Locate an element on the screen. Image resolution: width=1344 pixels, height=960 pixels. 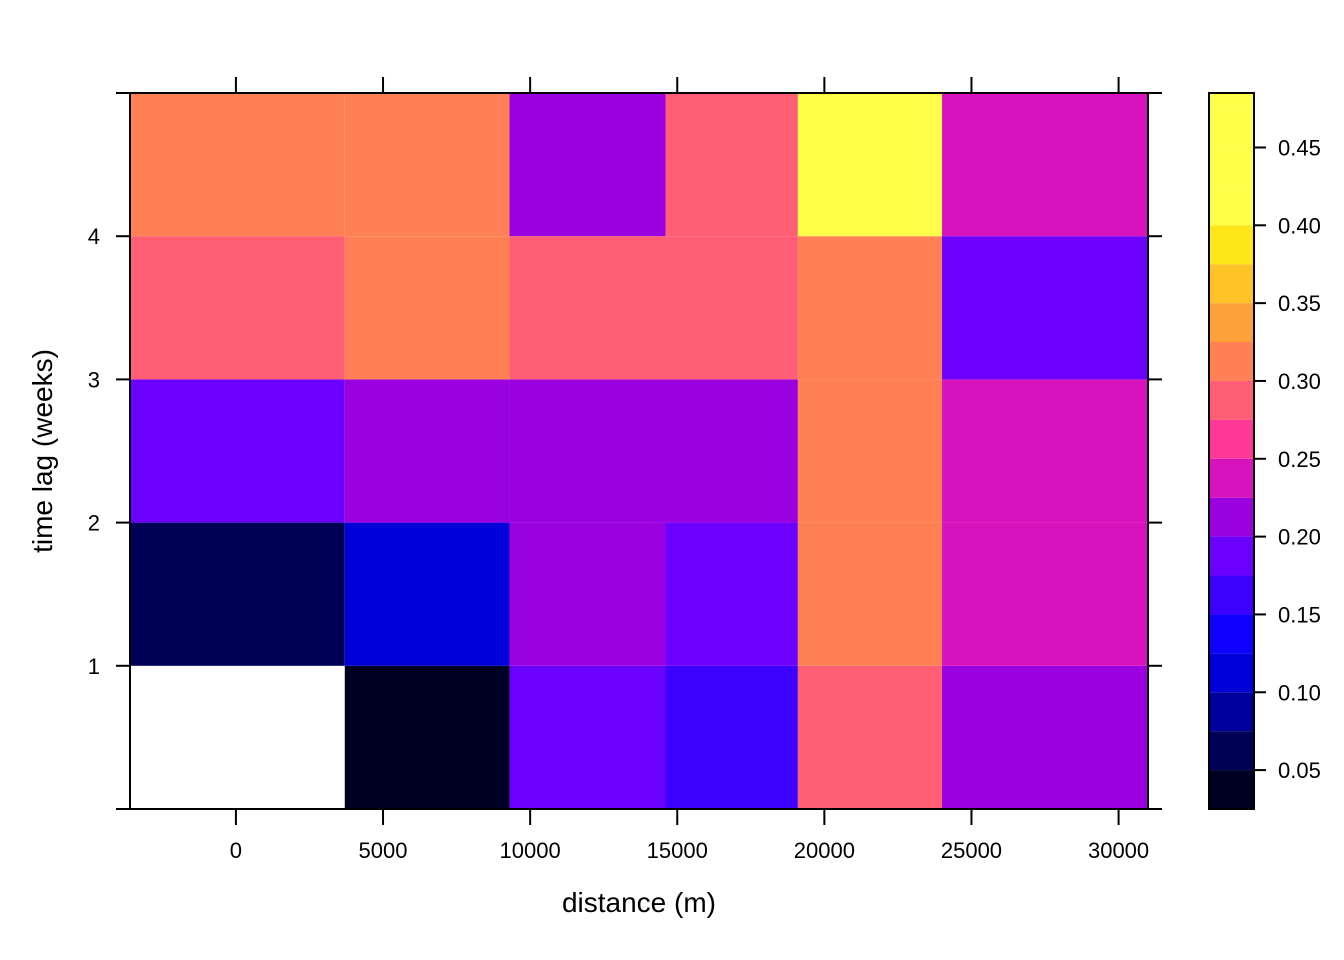
colorbar-tick-label: 0.30 is located at coordinates (1299, 381).